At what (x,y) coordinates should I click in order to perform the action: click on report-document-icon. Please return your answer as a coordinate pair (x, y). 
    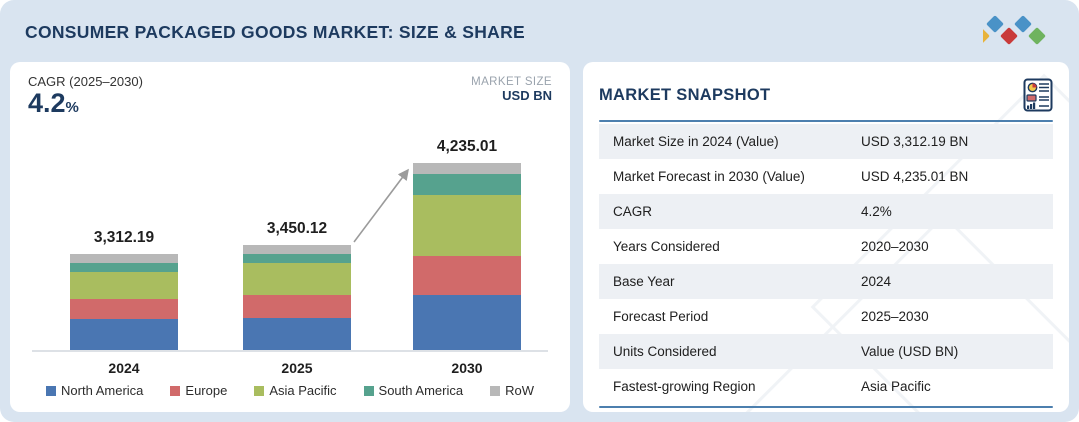
    Looking at the image, I should click on (1038, 95).